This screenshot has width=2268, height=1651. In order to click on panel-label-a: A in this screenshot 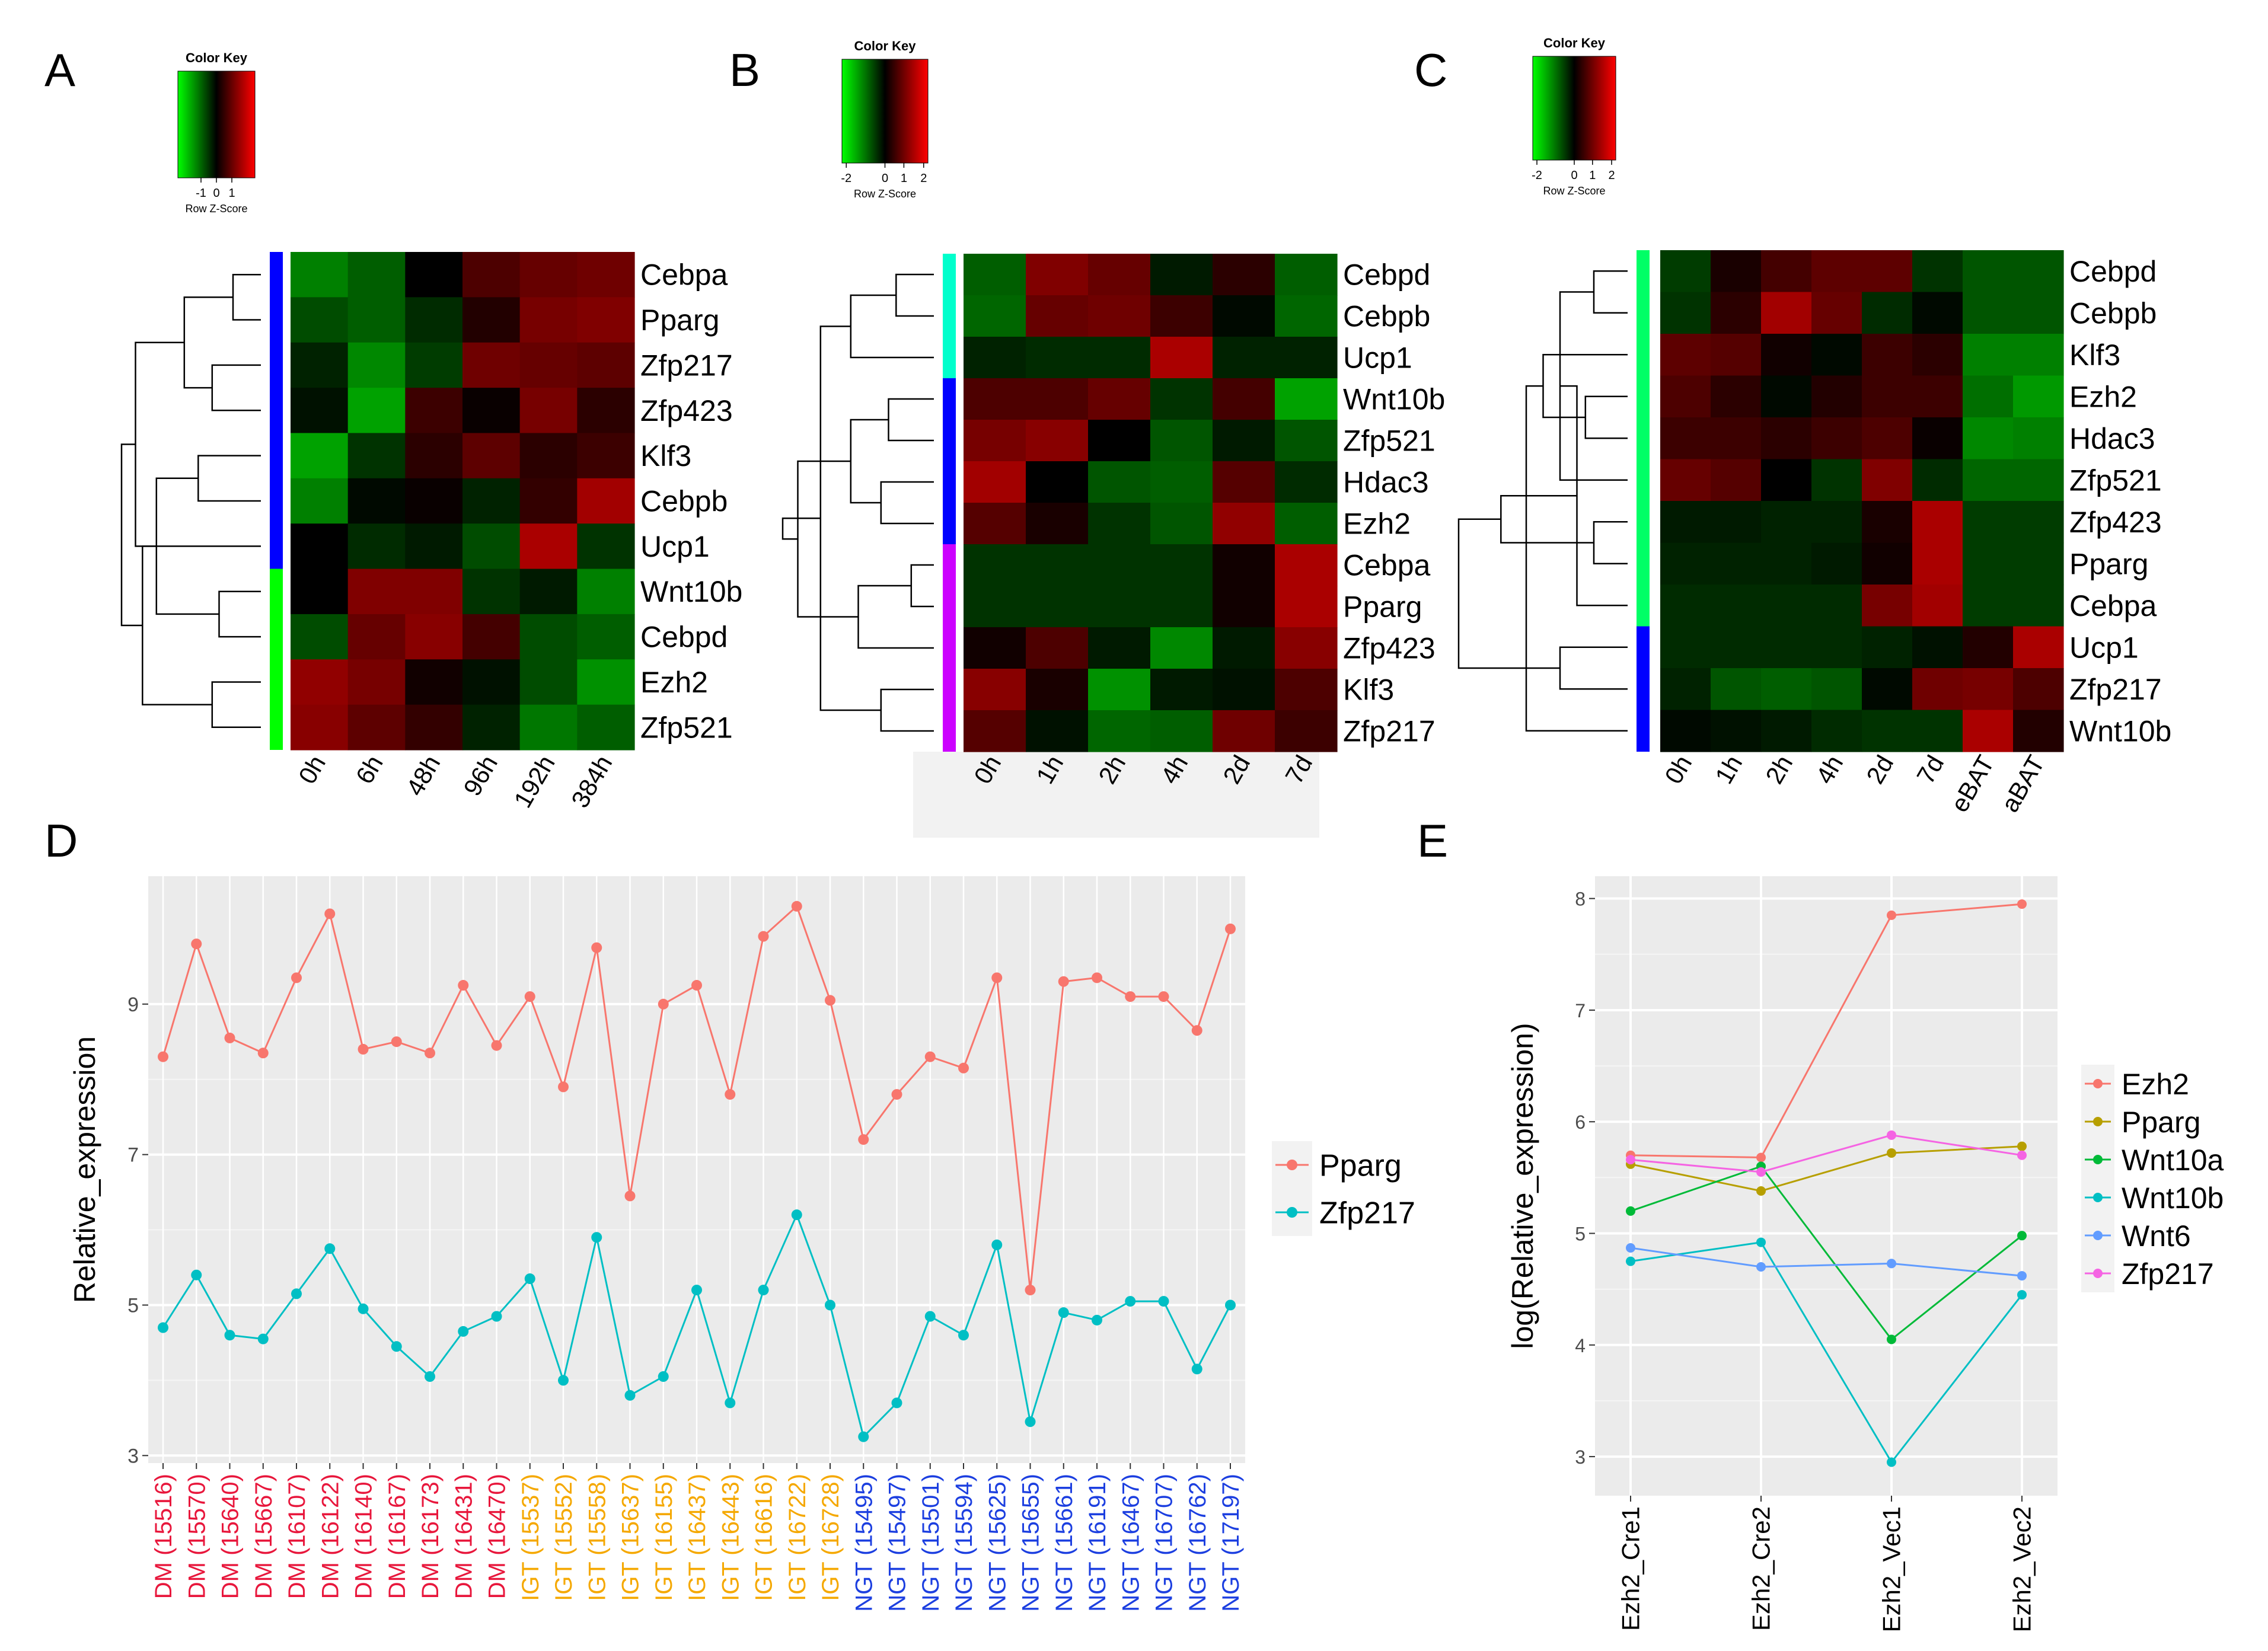, I will do `click(59, 70)`.